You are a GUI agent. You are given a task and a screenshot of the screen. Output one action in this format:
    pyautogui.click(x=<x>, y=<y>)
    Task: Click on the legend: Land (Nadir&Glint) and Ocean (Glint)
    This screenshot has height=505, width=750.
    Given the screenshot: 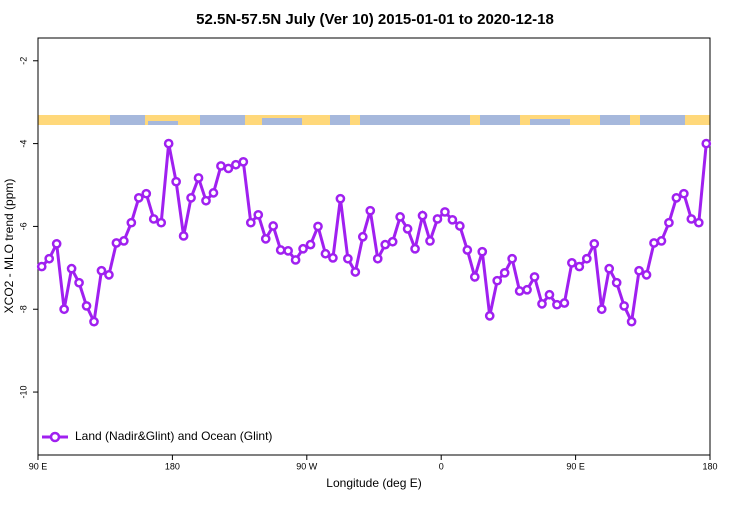 What is the action you would take?
    pyautogui.click(x=157, y=436)
    